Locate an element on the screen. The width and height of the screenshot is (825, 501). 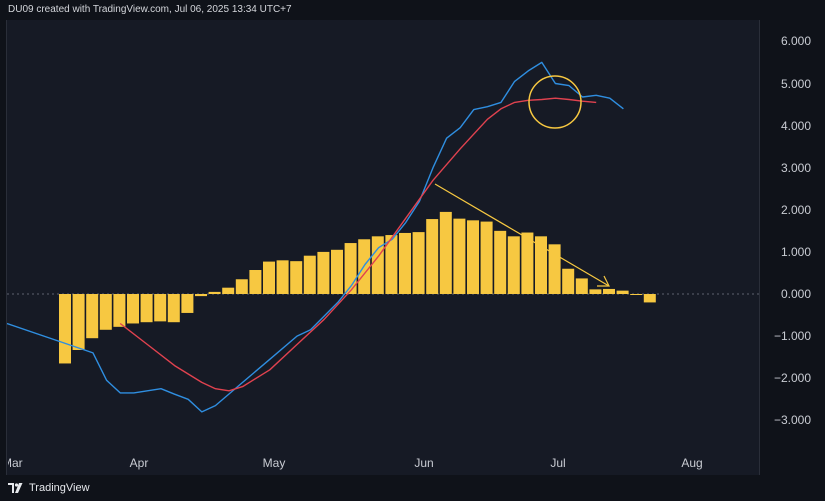
y-tick: 5.000 is located at coordinates (795, 83).